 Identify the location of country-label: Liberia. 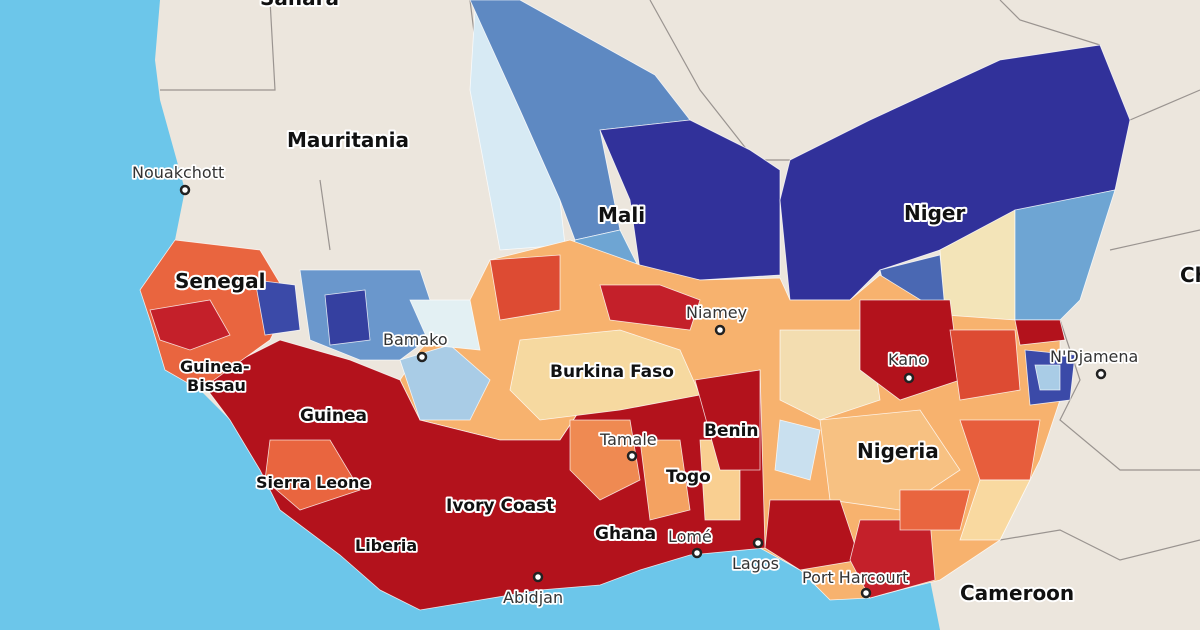
(386, 545).